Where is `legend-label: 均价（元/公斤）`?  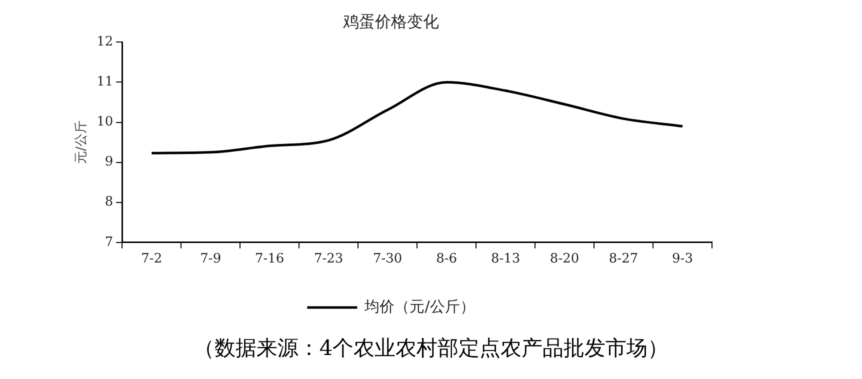
legend-label: 均价（元/公斤） is located at coordinates (419, 306).